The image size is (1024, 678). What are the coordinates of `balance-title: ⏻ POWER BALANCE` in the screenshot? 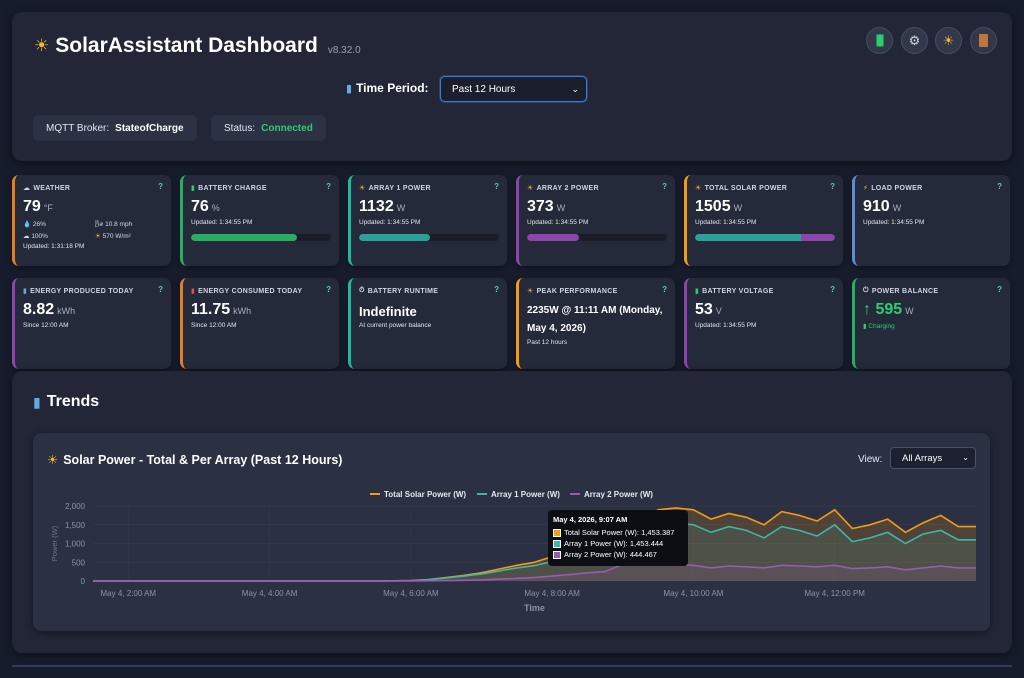 It's located at (932, 291).